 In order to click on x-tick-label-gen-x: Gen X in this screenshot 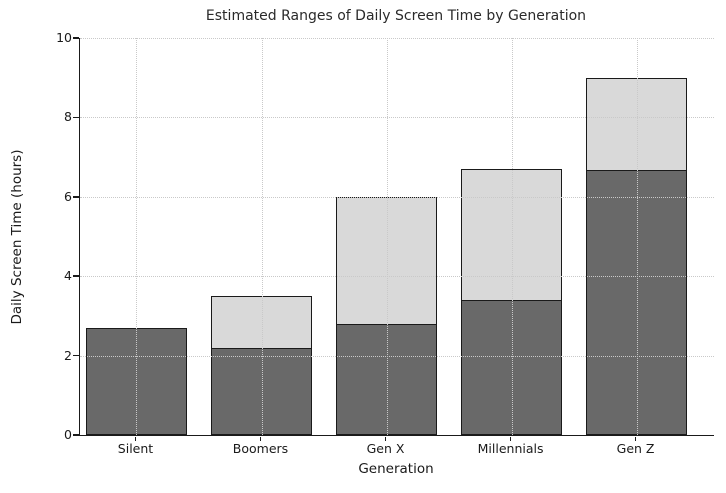, I will do `click(385, 448)`.